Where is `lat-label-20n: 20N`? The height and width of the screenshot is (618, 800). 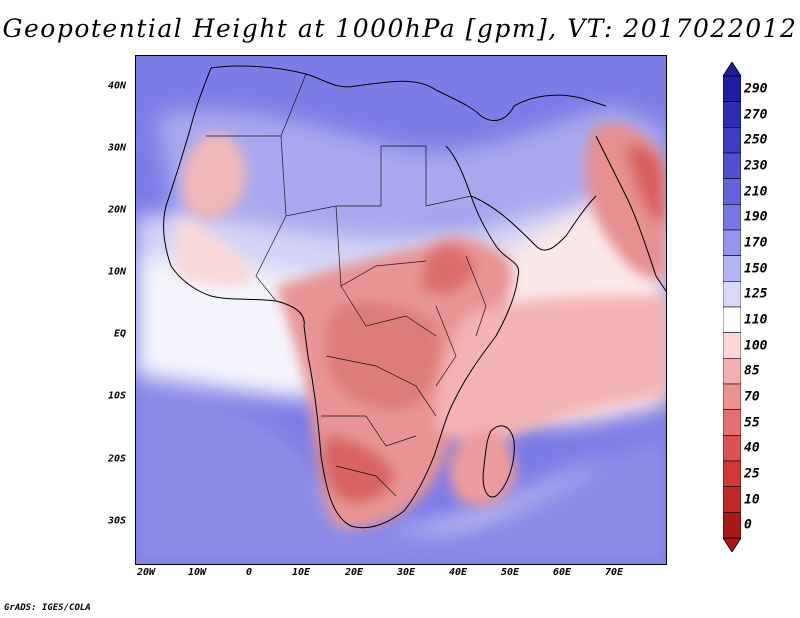 lat-label-20n: 20N is located at coordinates (116, 210).